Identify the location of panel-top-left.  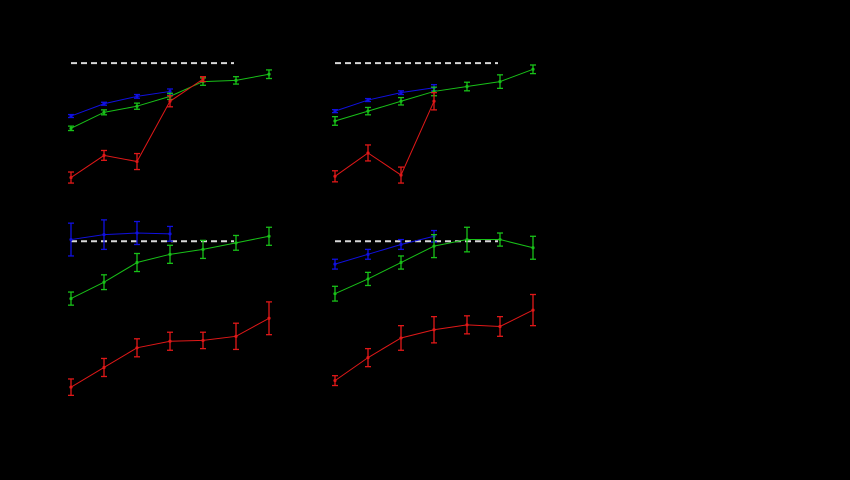
(170, 123).